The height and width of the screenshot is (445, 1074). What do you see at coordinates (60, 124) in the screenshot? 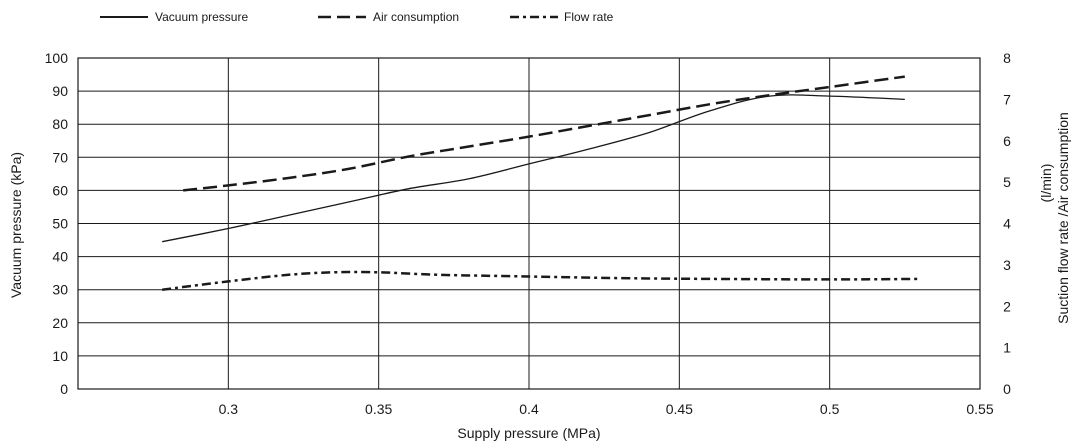
I see `left-y-tick-label: 80` at bounding box center [60, 124].